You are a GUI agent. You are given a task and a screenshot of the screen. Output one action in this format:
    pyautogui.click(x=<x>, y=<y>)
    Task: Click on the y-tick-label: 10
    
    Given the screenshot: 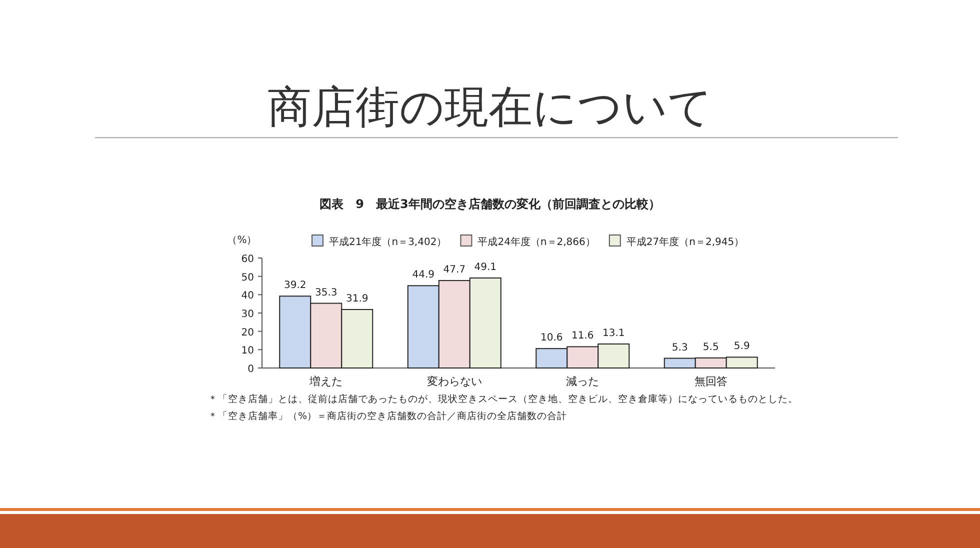 What is the action you would take?
    pyautogui.click(x=247, y=351)
    